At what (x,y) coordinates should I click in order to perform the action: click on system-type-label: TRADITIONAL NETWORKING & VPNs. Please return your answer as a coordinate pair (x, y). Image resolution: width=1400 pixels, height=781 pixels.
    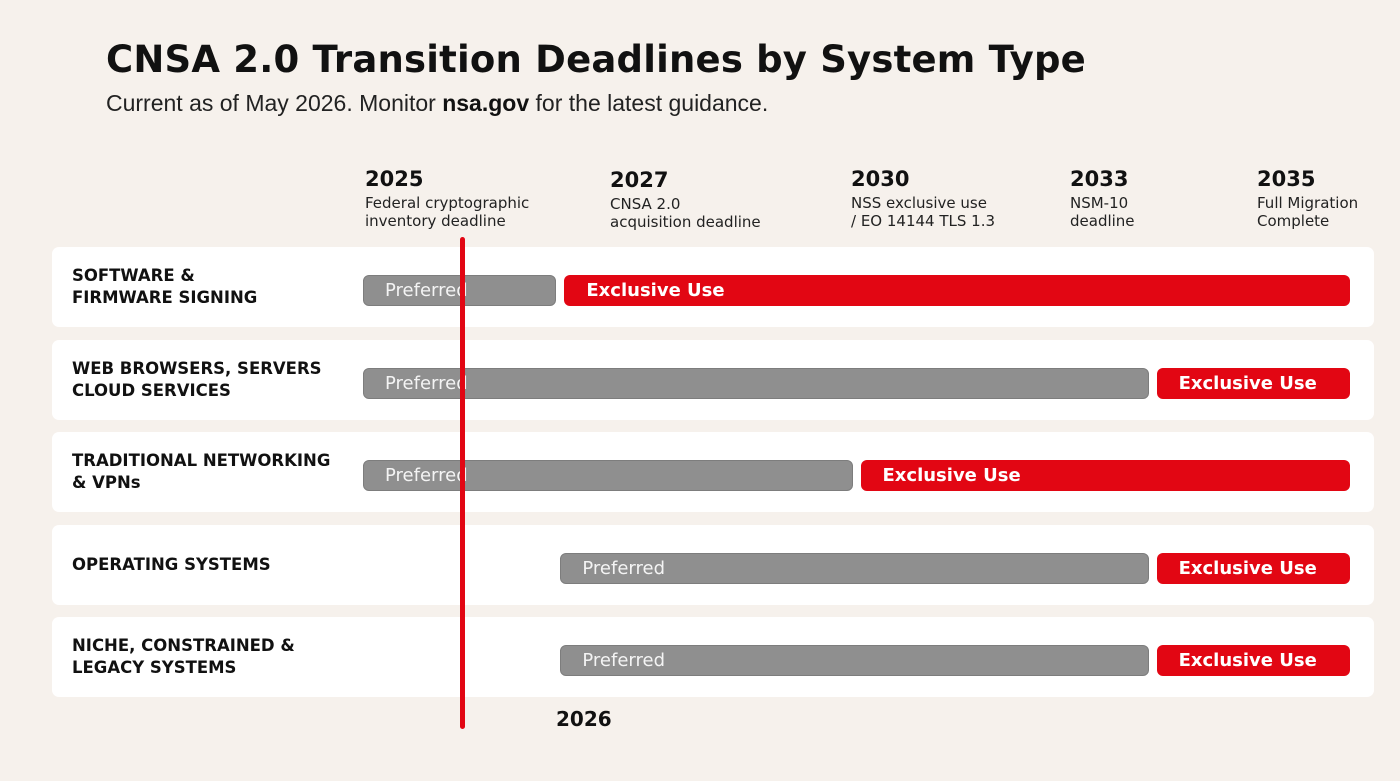
    Looking at the image, I should click on (201, 471).